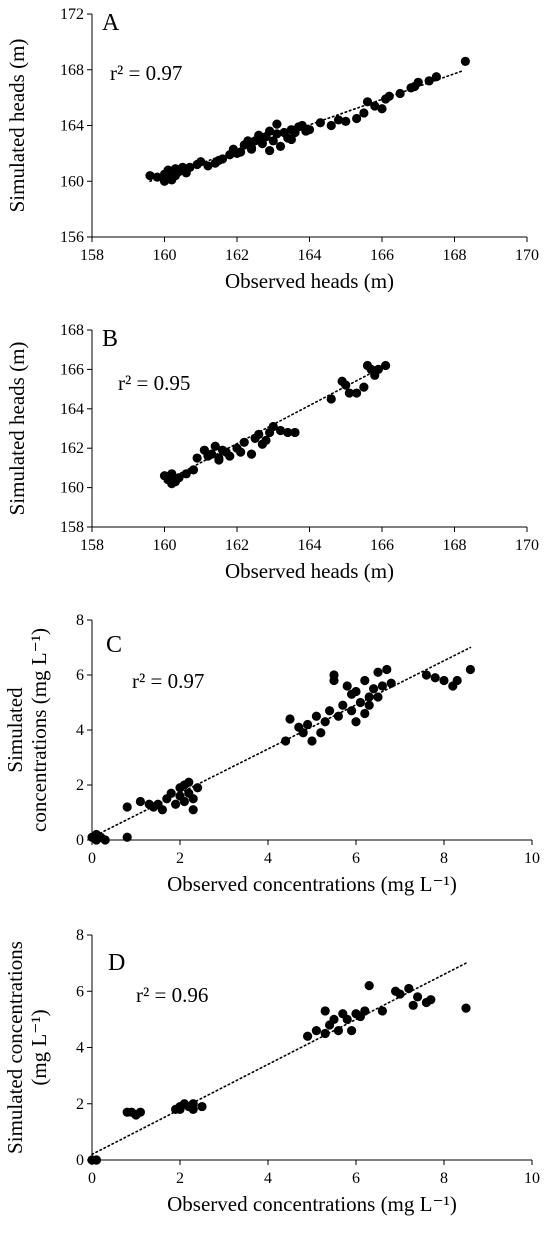 This screenshot has width=550, height=1239. What do you see at coordinates (110, 339) in the screenshot?
I see `panel-label: B` at bounding box center [110, 339].